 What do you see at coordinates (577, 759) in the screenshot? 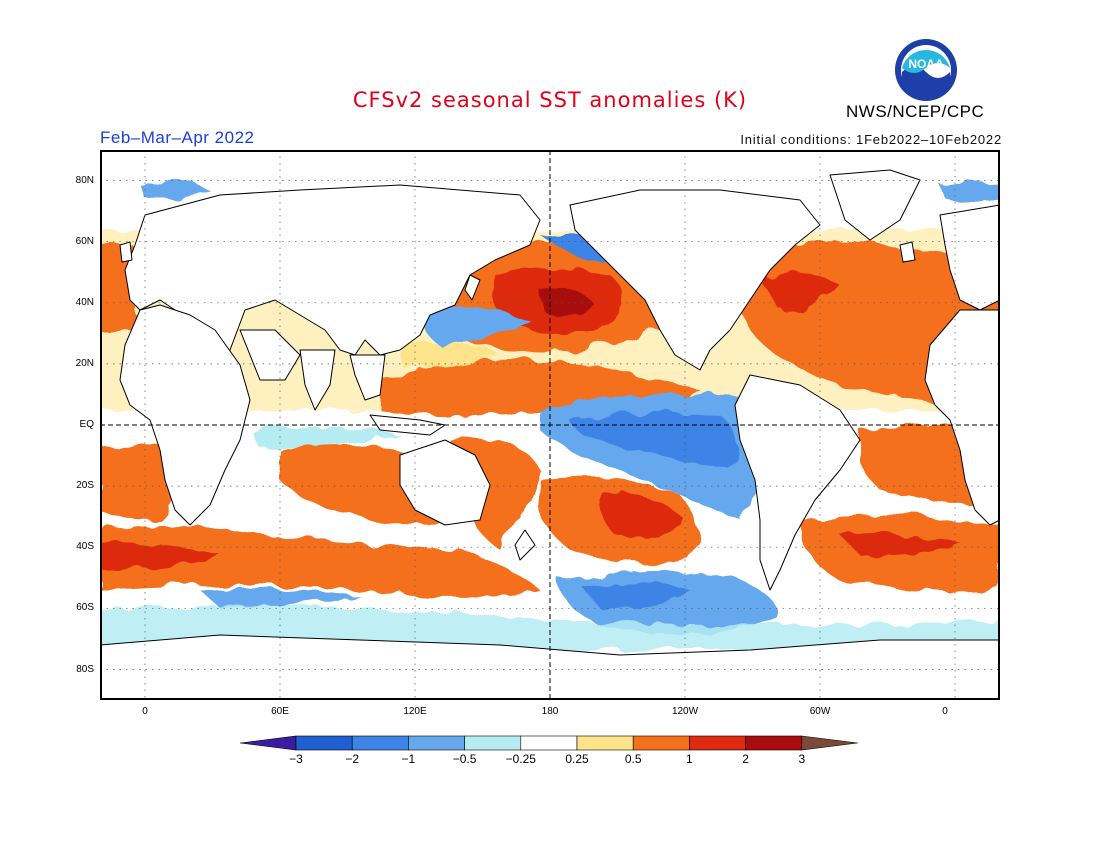
I see `colorbar-label: 0.25` at bounding box center [577, 759].